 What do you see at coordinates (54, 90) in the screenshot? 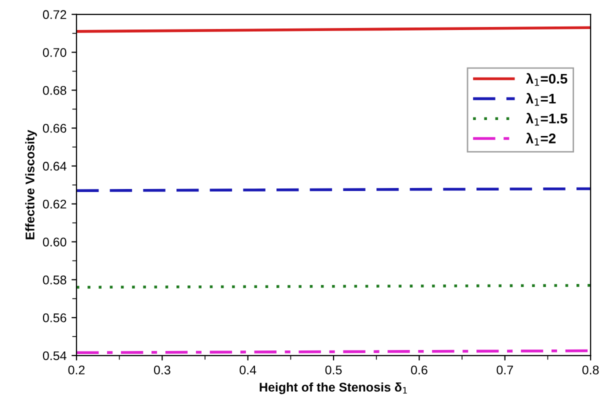
I see `y-tick-label: 0.68` at bounding box center [54, 90].